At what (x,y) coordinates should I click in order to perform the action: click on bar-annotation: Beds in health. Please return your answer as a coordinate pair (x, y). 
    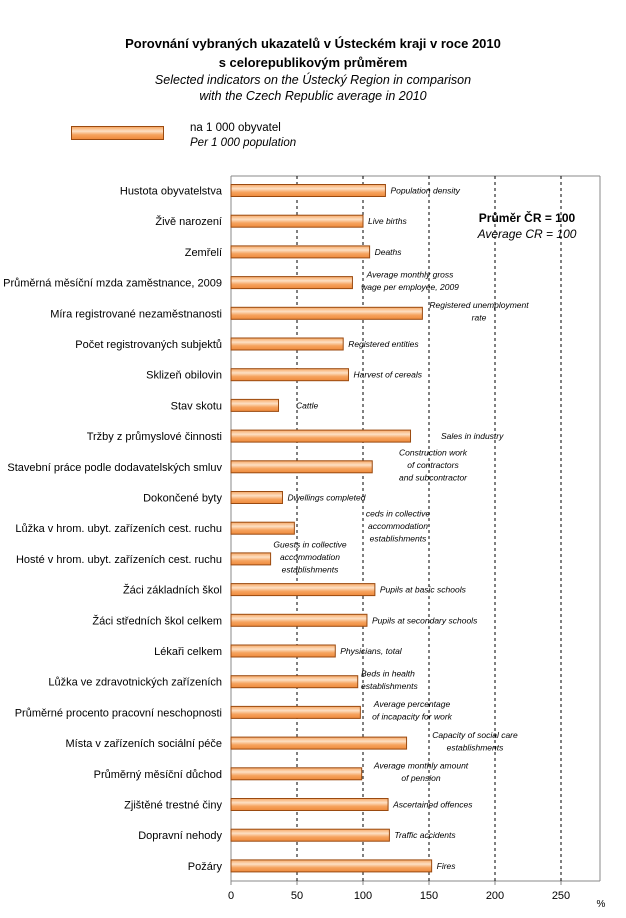
    Looking at the image, I should click on (388, 673).